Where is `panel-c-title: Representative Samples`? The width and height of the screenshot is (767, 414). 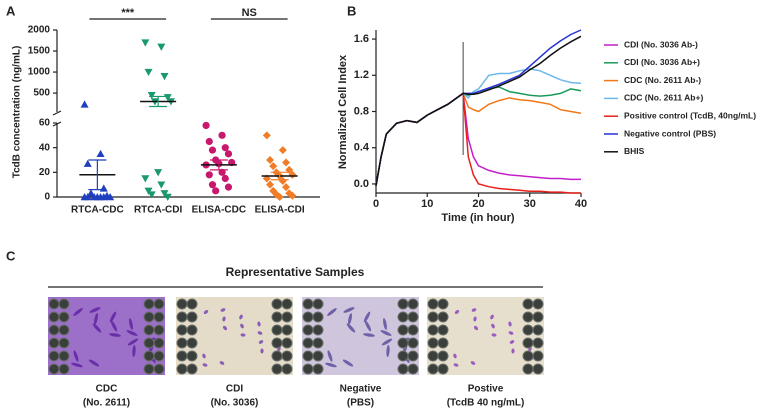
panel-c-title: Representative Samples is located at coordinates (295, 272).